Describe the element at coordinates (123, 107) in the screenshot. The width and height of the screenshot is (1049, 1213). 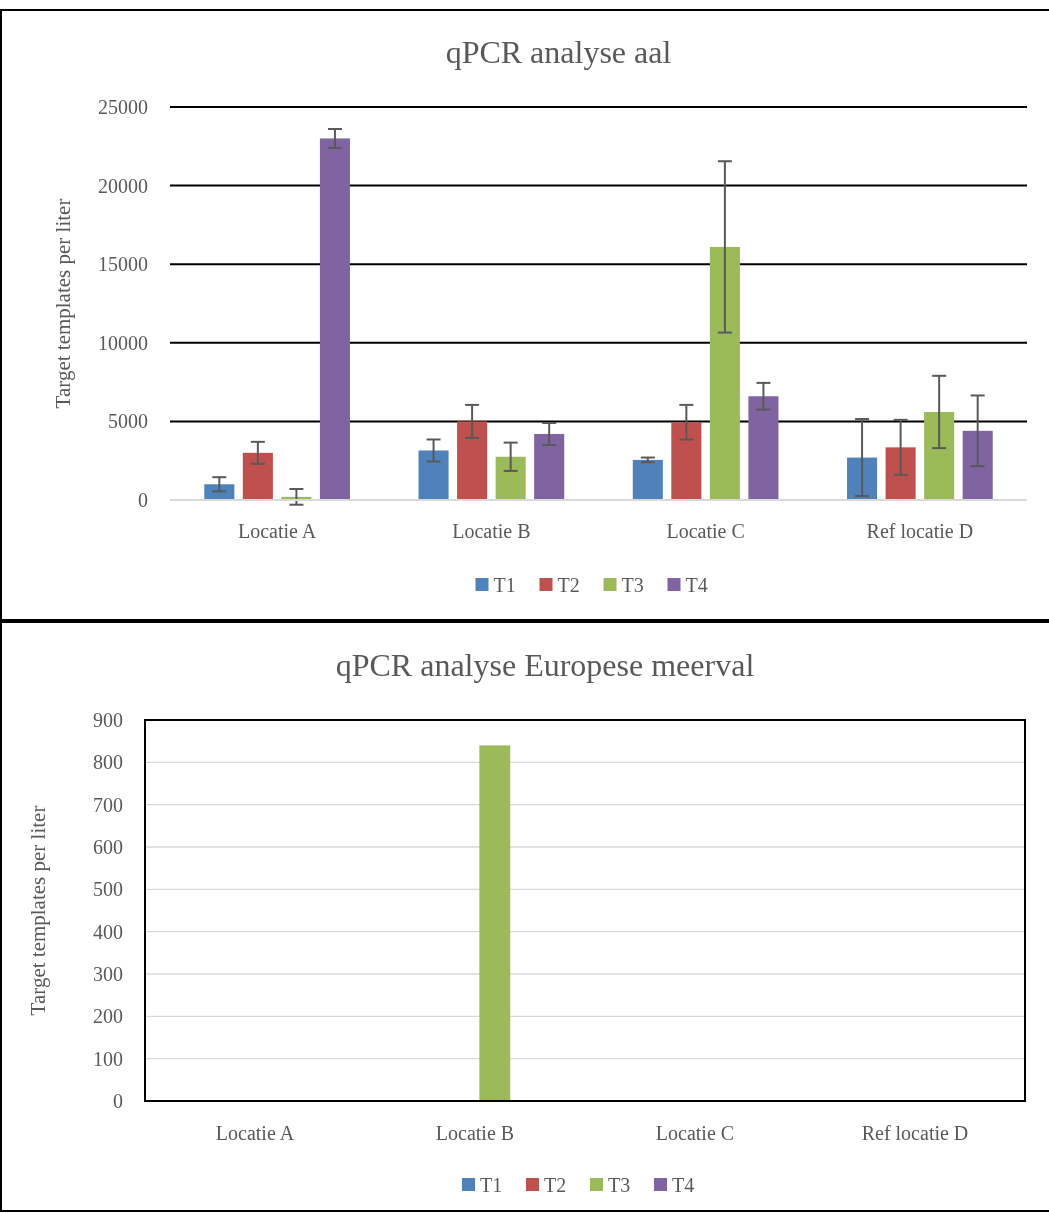
I see `y-tick-label: 25000` at that location.